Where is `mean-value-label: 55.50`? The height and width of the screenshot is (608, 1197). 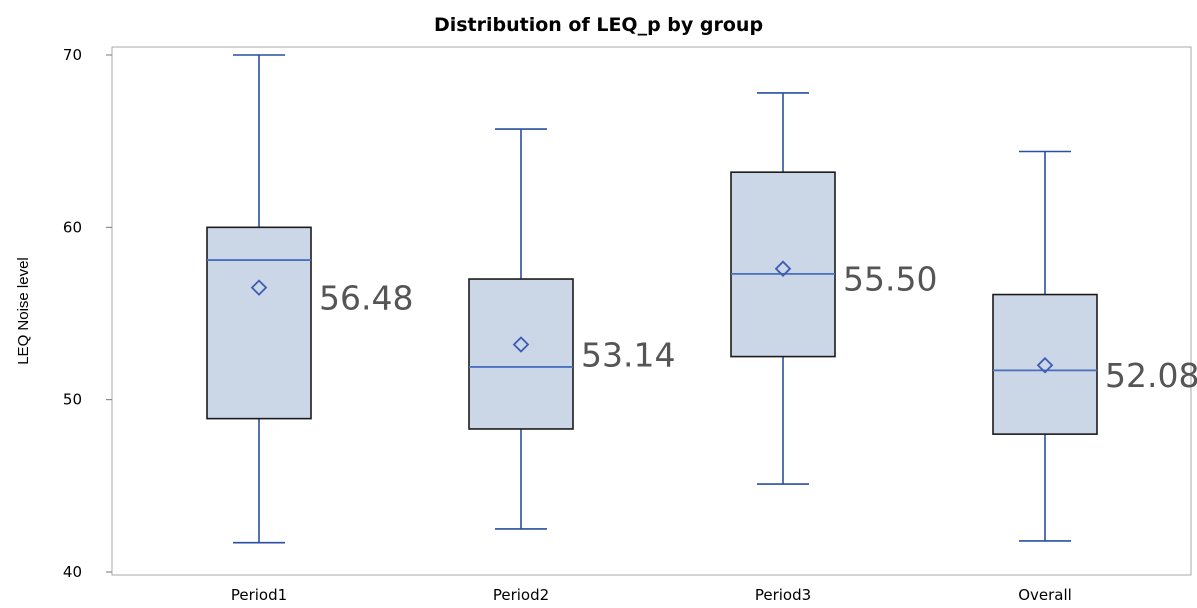 mean-value-label: 55.50 is located at coordinates (890, 279).